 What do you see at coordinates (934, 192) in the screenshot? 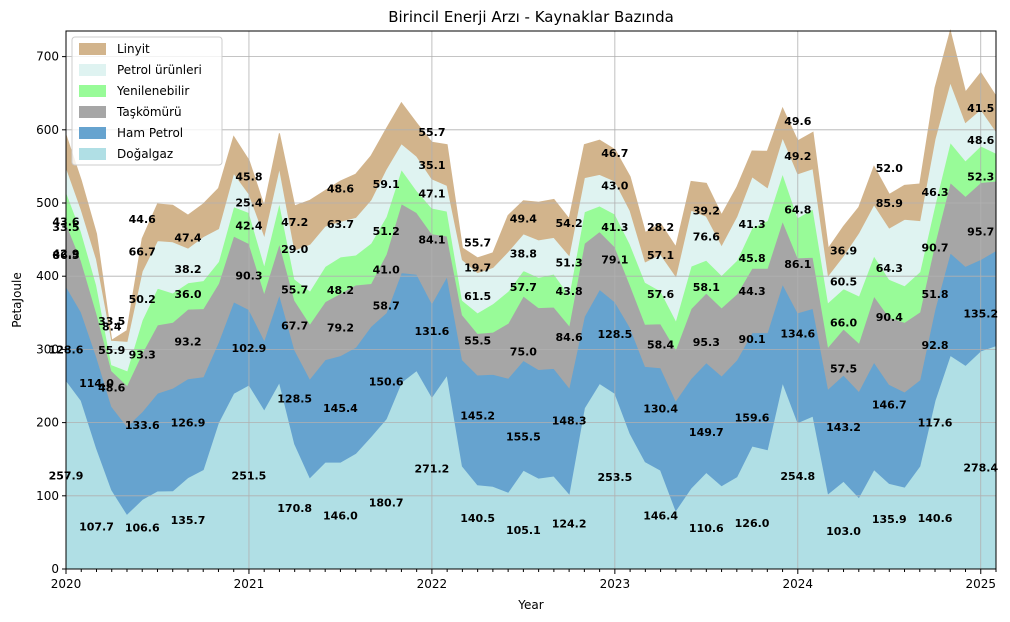
I see `data-label: 46.3` at bounding box center [934, 192].